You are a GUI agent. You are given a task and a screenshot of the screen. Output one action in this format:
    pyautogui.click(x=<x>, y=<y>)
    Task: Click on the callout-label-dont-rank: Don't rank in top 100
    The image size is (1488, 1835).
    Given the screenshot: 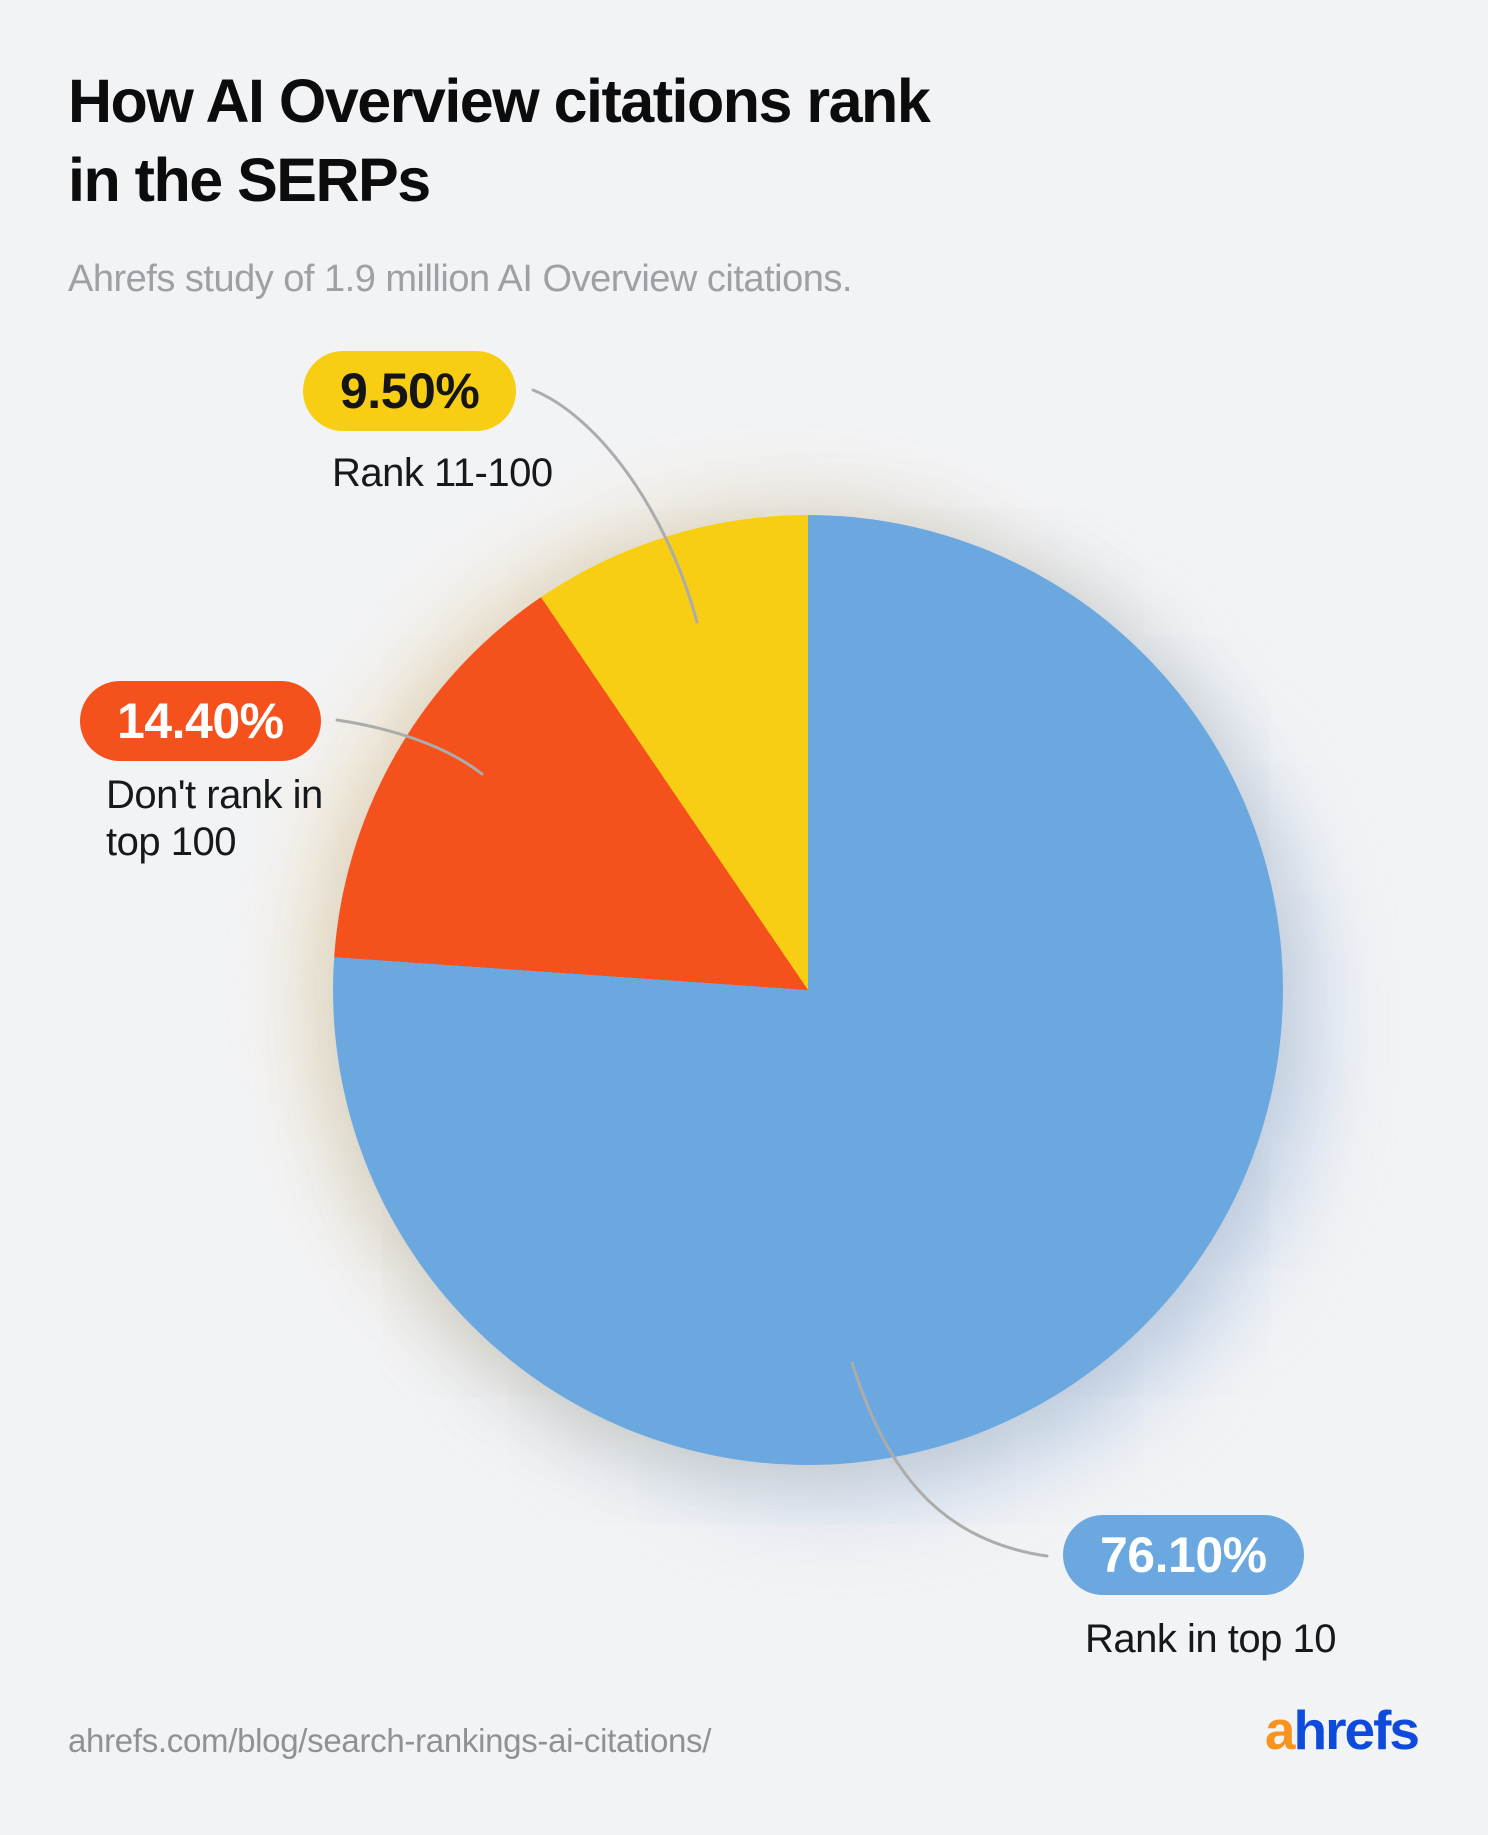 What is the action you would take?
    pyautogui.click(x=214, y=818)
    